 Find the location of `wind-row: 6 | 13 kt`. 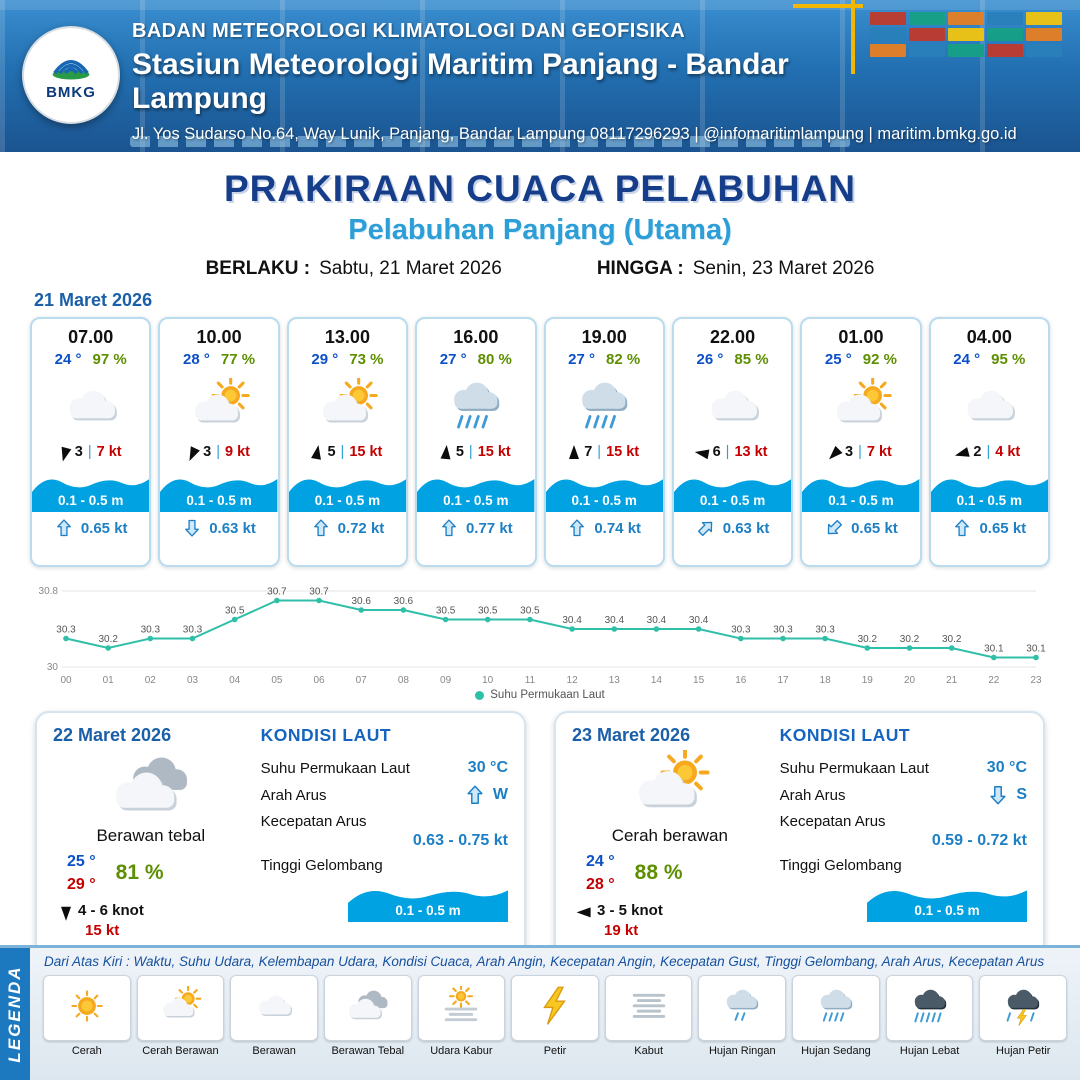

wind-row: 6 | 13 kt is located at coordinates (730, 452).